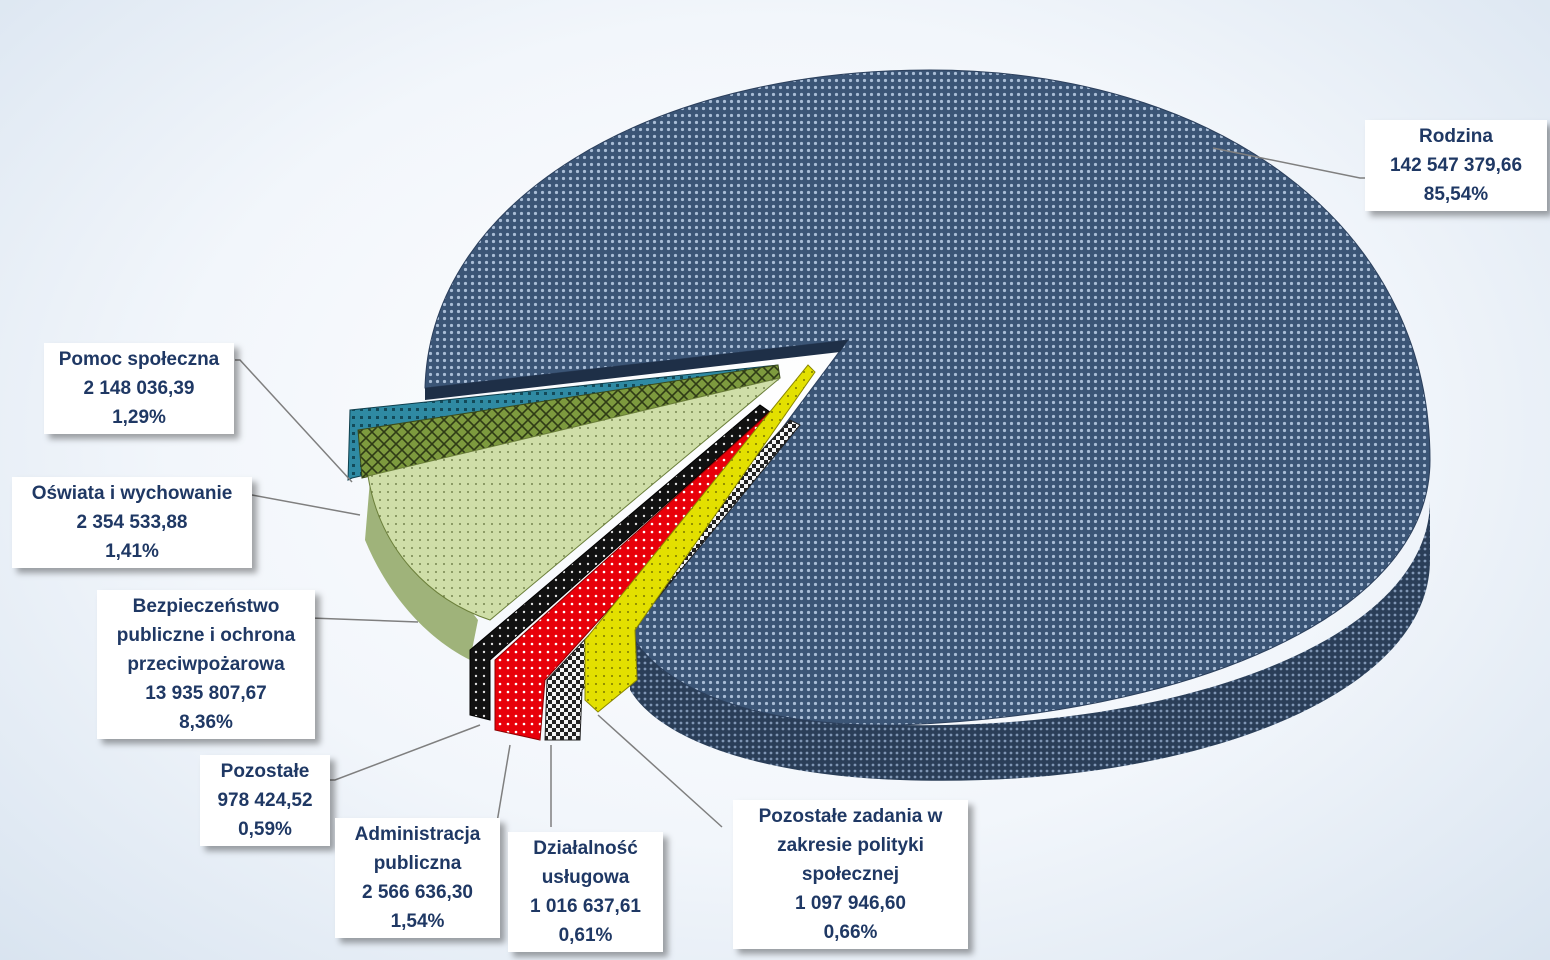 This screenshot has width=1550, height=960. Describe the element at coordinates (1288, 163) in the screenshot. I see `leader-rodzina` at that location.